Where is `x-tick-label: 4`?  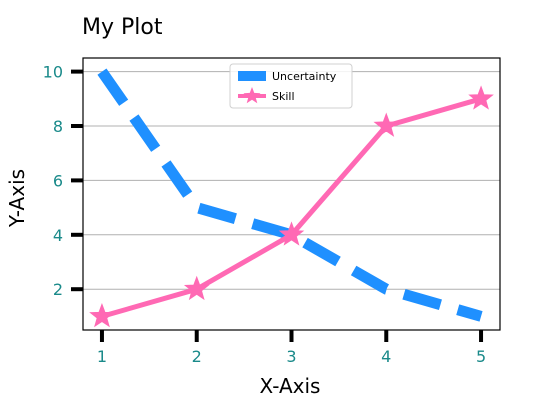
x-tick-label: 4 is located at coordinates (386, 356).